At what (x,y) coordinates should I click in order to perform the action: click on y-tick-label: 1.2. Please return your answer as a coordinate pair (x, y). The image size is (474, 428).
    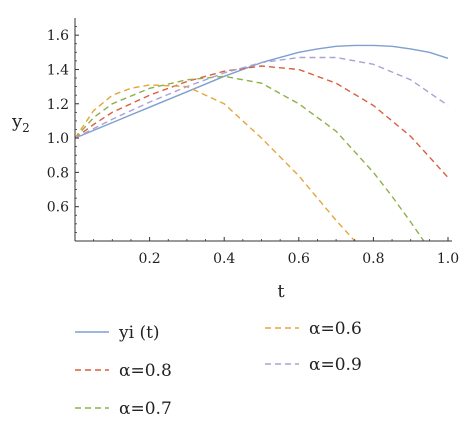
    Looking at the image, I should click on (58, 105).